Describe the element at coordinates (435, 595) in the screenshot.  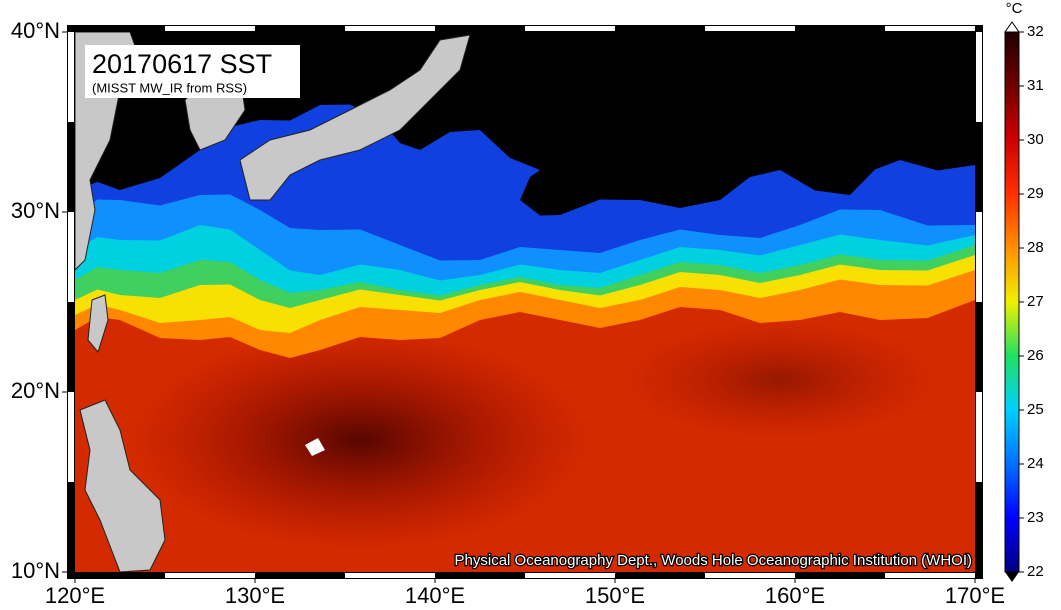
I see `lon-tick-label: 140°E` at that location.